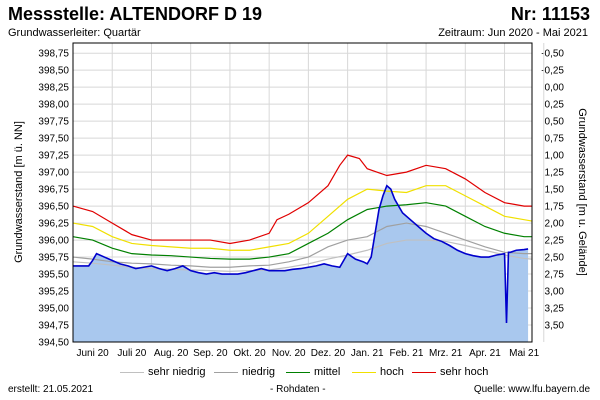 This screenshot has height=400, width=600. What do you see at coordinates (550, 14) in the screenshot?
I see `station-number: Nr: 11153` at bounding box center [550, 14].